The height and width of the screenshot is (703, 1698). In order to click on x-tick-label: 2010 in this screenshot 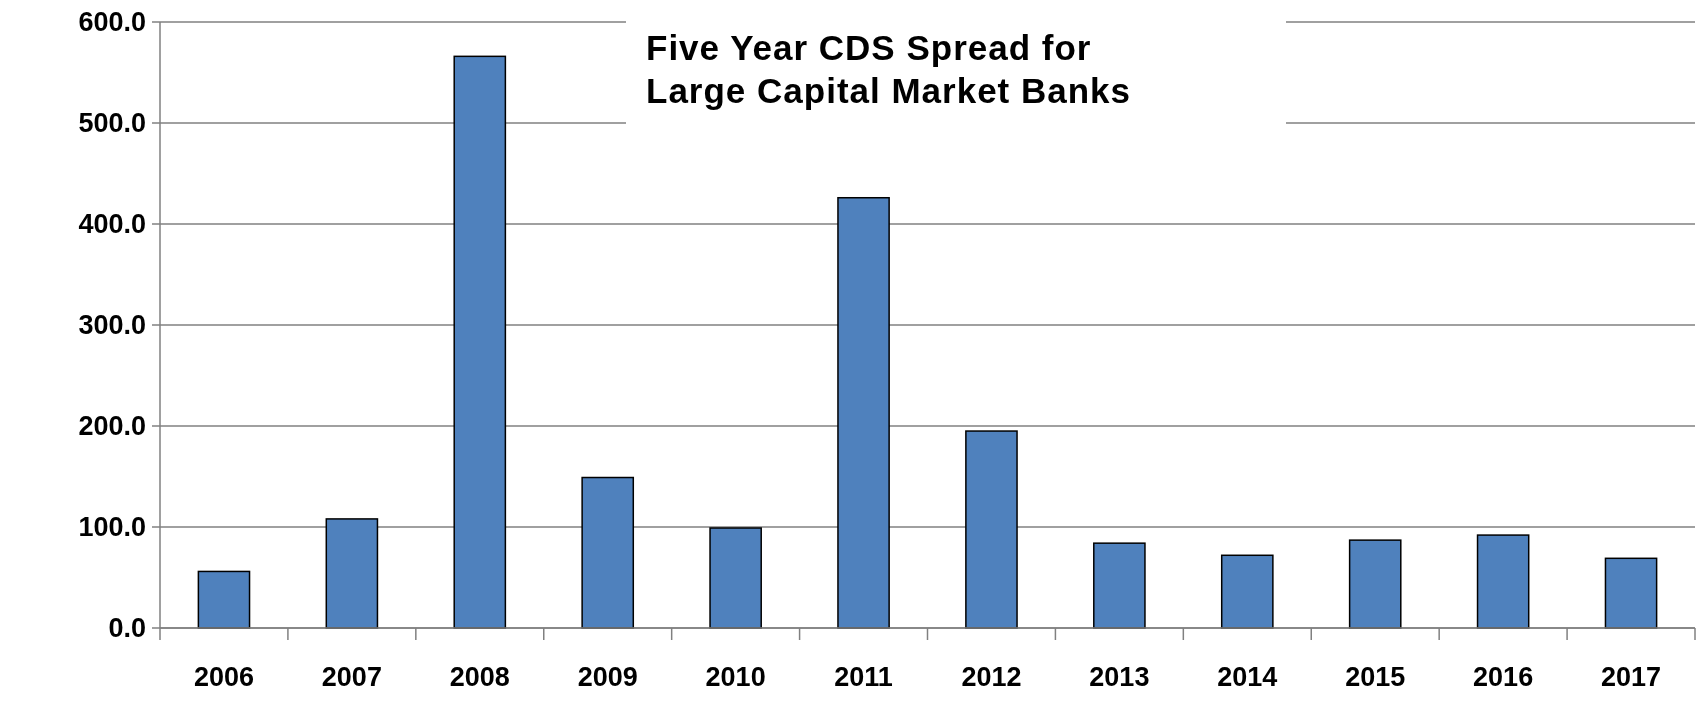, I will do `click(735, 677)`.